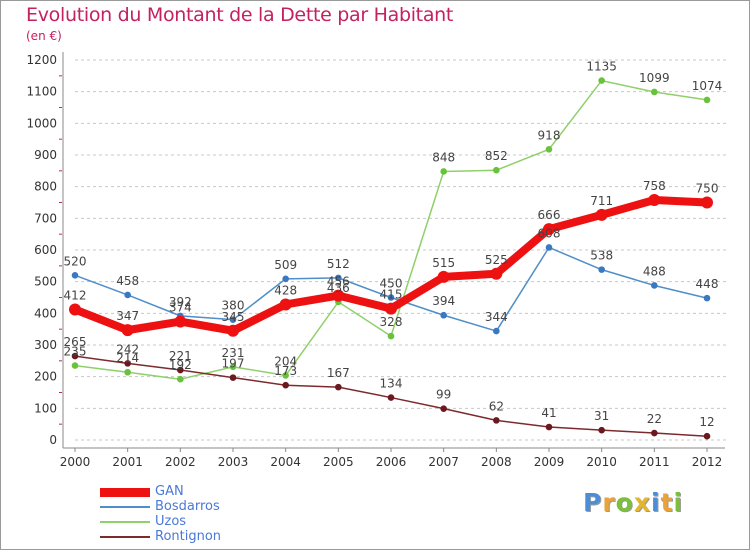  What do you see at coordinates (654, 462) in the screenshot?
I see `x-tick-label: 2011` at bounding box center [654, 462].